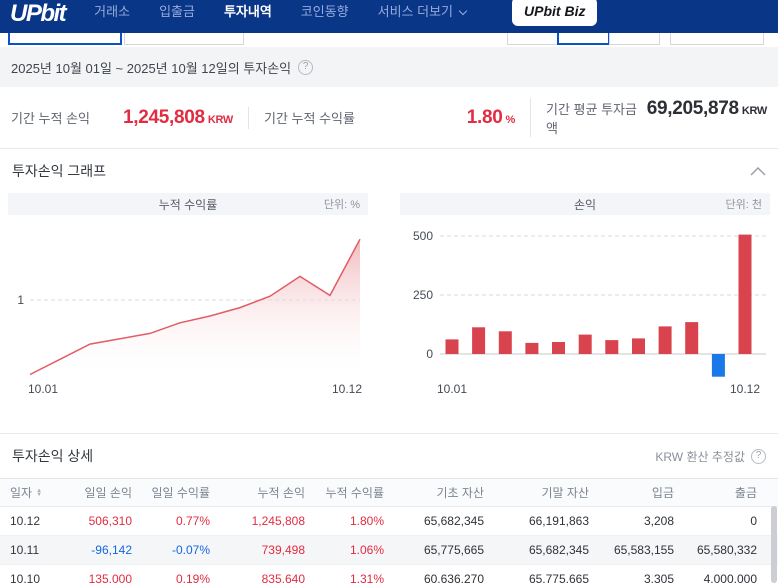 The image size is (778, 583). I want to click on subnav-fragment-bar, so click(389, 40).